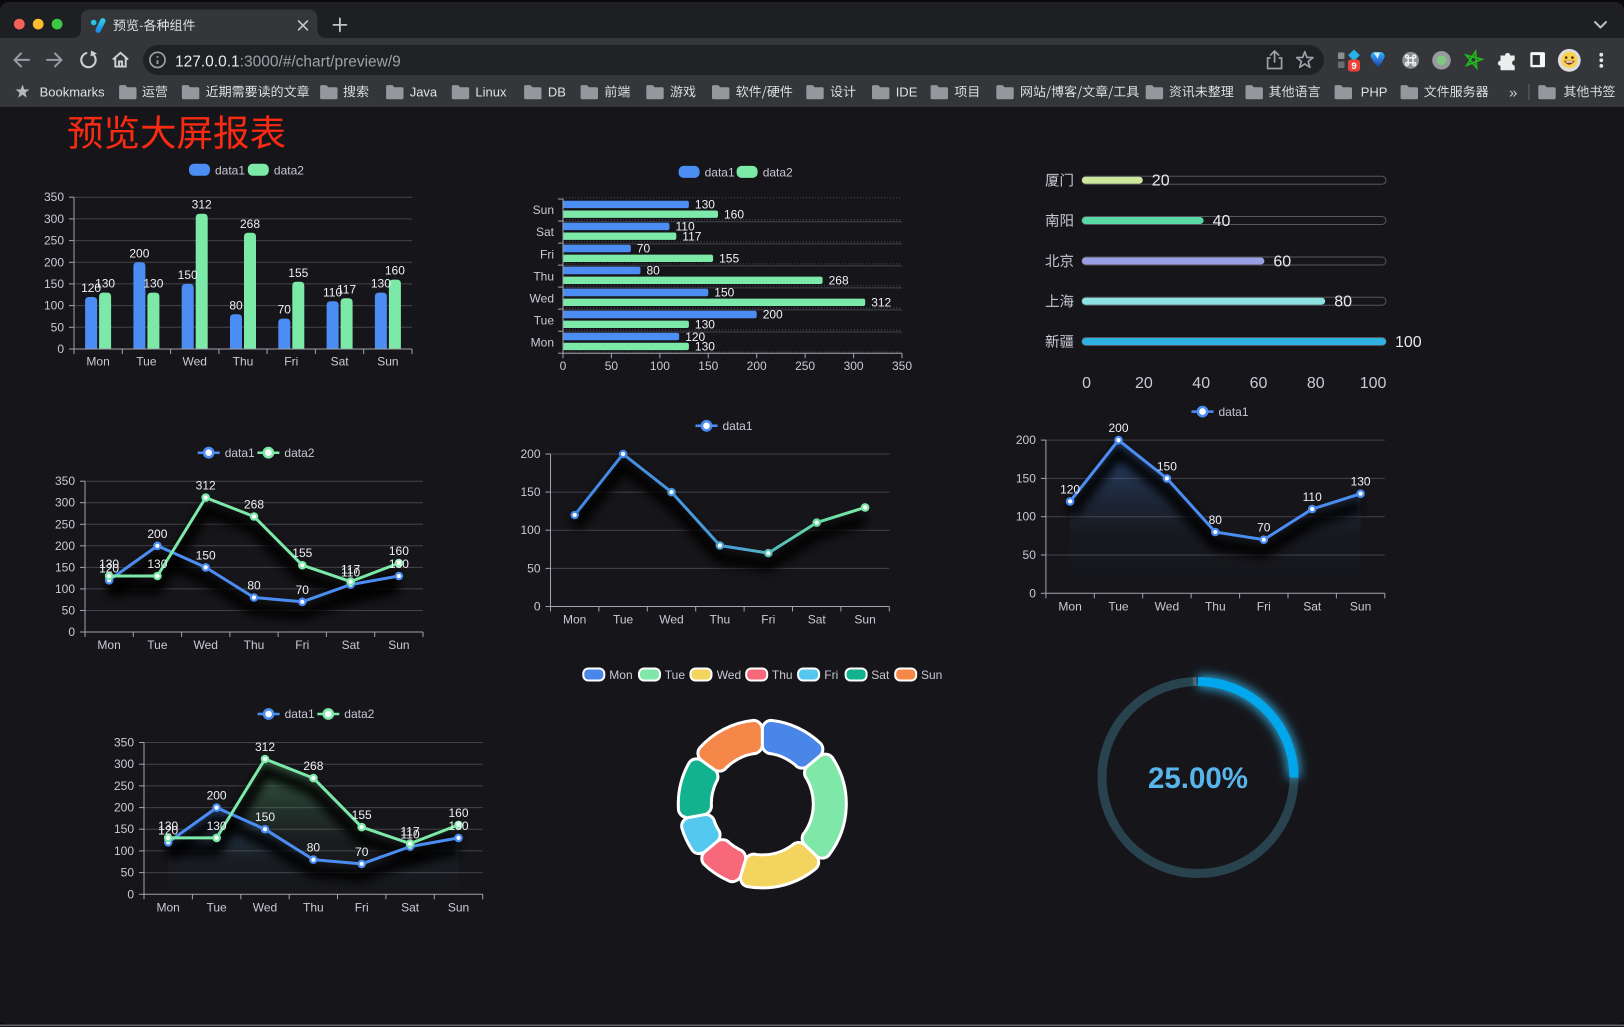 The height and width of the screenshot is (1027, 1624). Describe the element at coordinates (854, 366) in the screenshot. I see `svg-text: 300` at that location.